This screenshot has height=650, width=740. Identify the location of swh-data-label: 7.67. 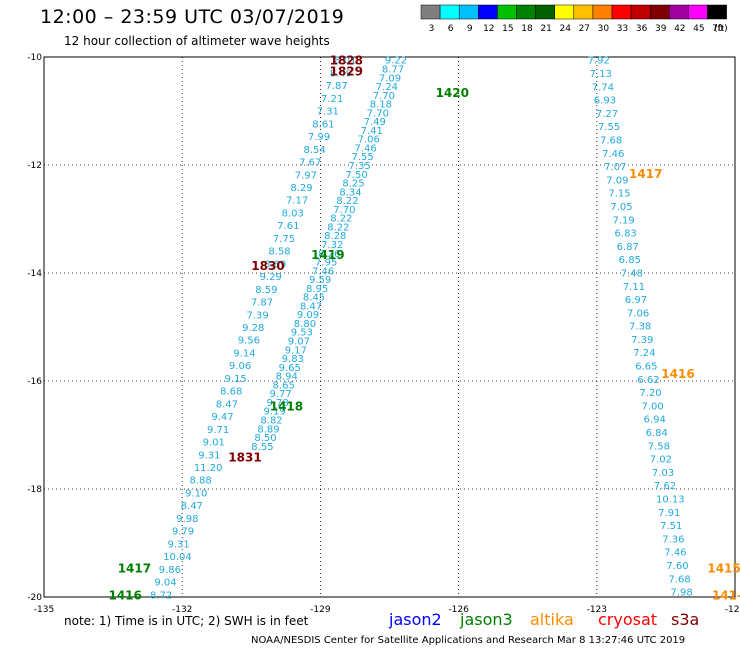
(310, 163).